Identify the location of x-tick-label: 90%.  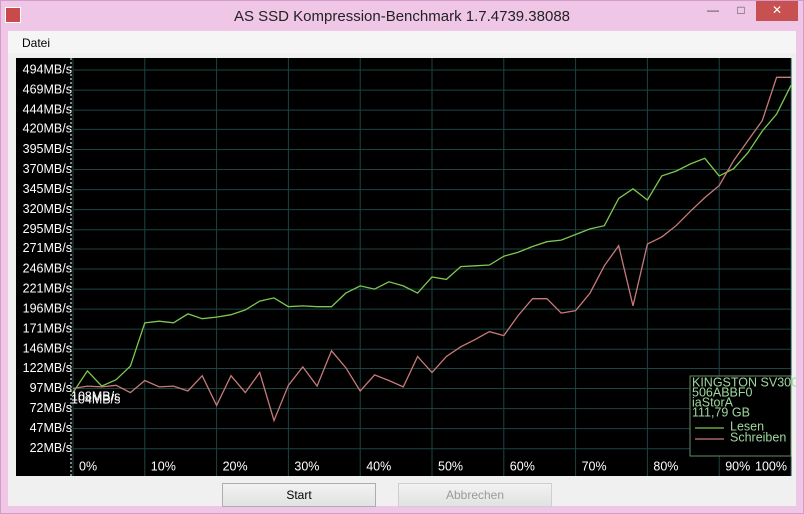
(737, 466).